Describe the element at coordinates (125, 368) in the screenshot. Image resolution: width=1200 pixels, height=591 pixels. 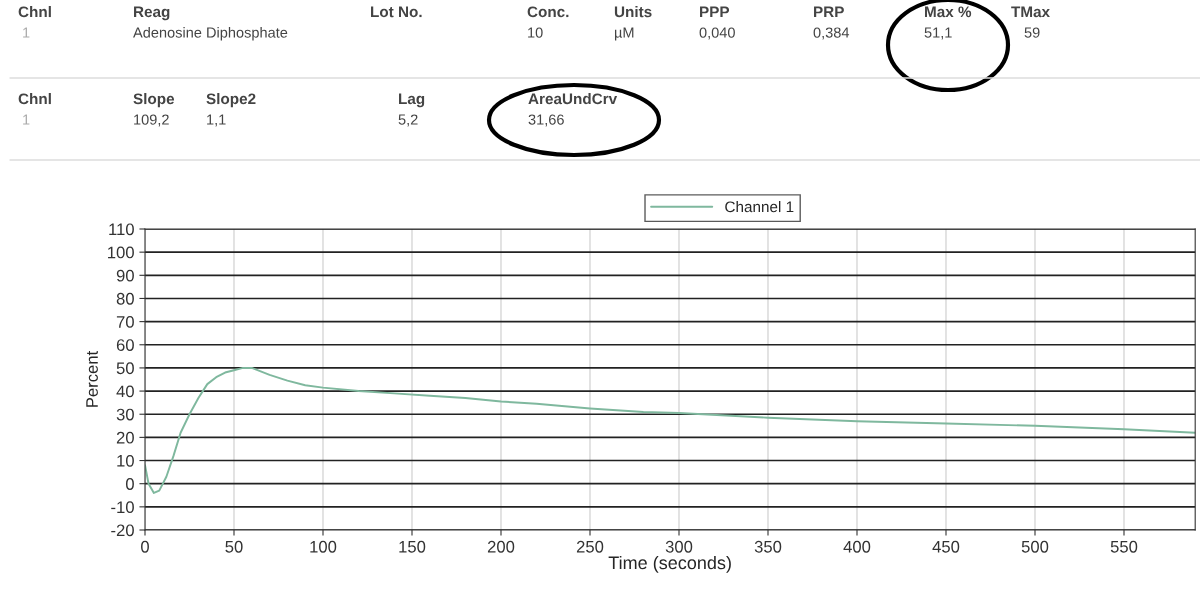
I see `y-tick-label: 50` at that location.